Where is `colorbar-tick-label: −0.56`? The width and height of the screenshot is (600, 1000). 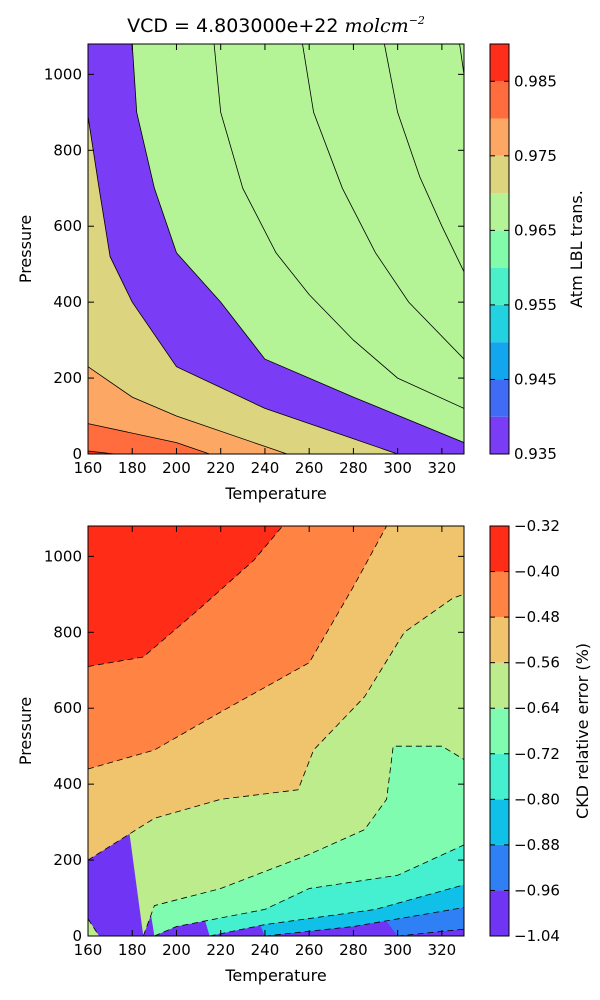 colorbar-tick-label: −0.56 is located at coordinates (537, 663).